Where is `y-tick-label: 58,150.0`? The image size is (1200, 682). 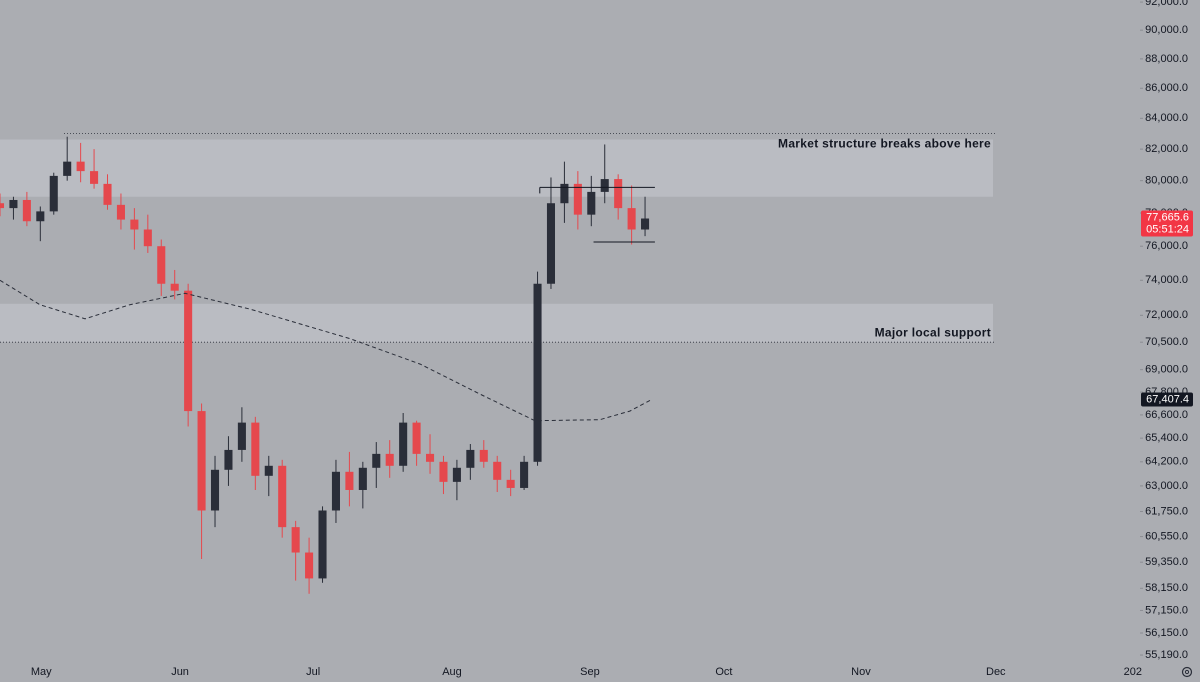
y-tick-label: 58,150.0 is located at coordinates (1166, 588).